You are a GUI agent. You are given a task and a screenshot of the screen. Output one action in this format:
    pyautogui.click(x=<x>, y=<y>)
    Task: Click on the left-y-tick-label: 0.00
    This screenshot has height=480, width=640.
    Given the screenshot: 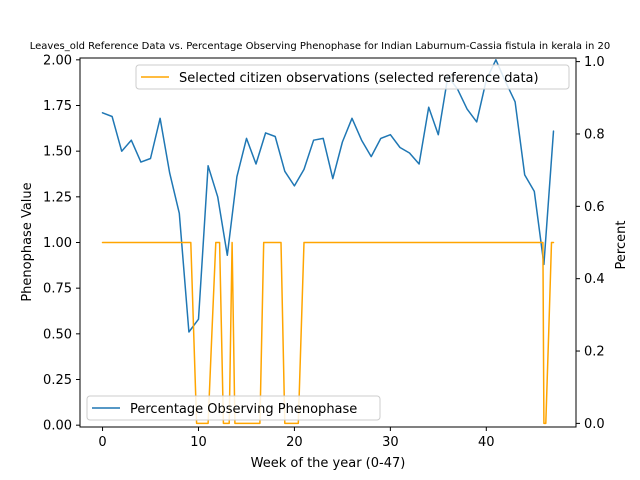 What is the action you would take?
    pyautogui.click(x=57, y=426)
    